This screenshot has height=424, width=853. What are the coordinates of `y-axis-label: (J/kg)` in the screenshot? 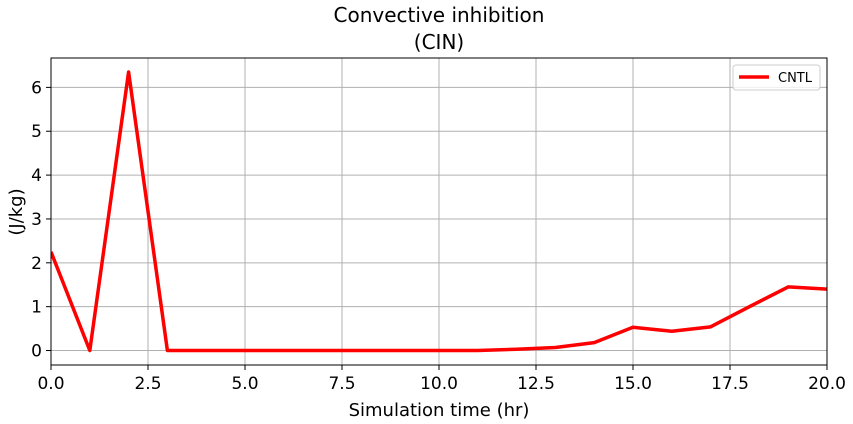 It's located at (16, 211).